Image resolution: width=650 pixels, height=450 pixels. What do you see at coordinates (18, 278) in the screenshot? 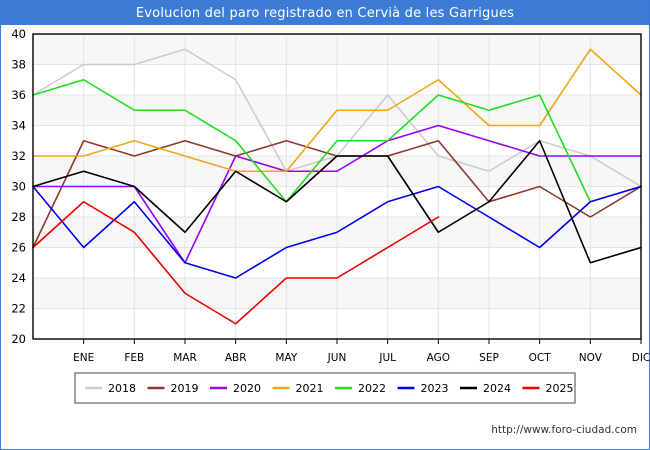
I see `y-axis-tick-label: 24` at bounding box center [18, 278].